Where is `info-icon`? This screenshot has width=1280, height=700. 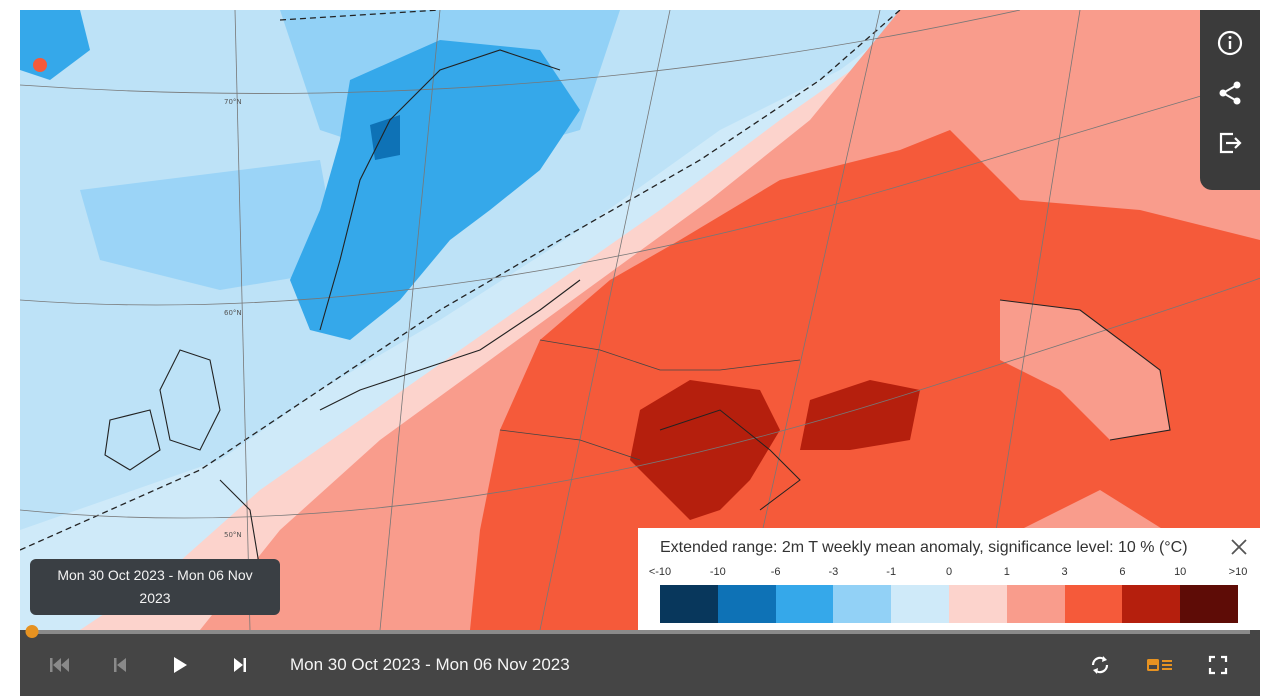 info-icon is located at coordinates (1230, 43).